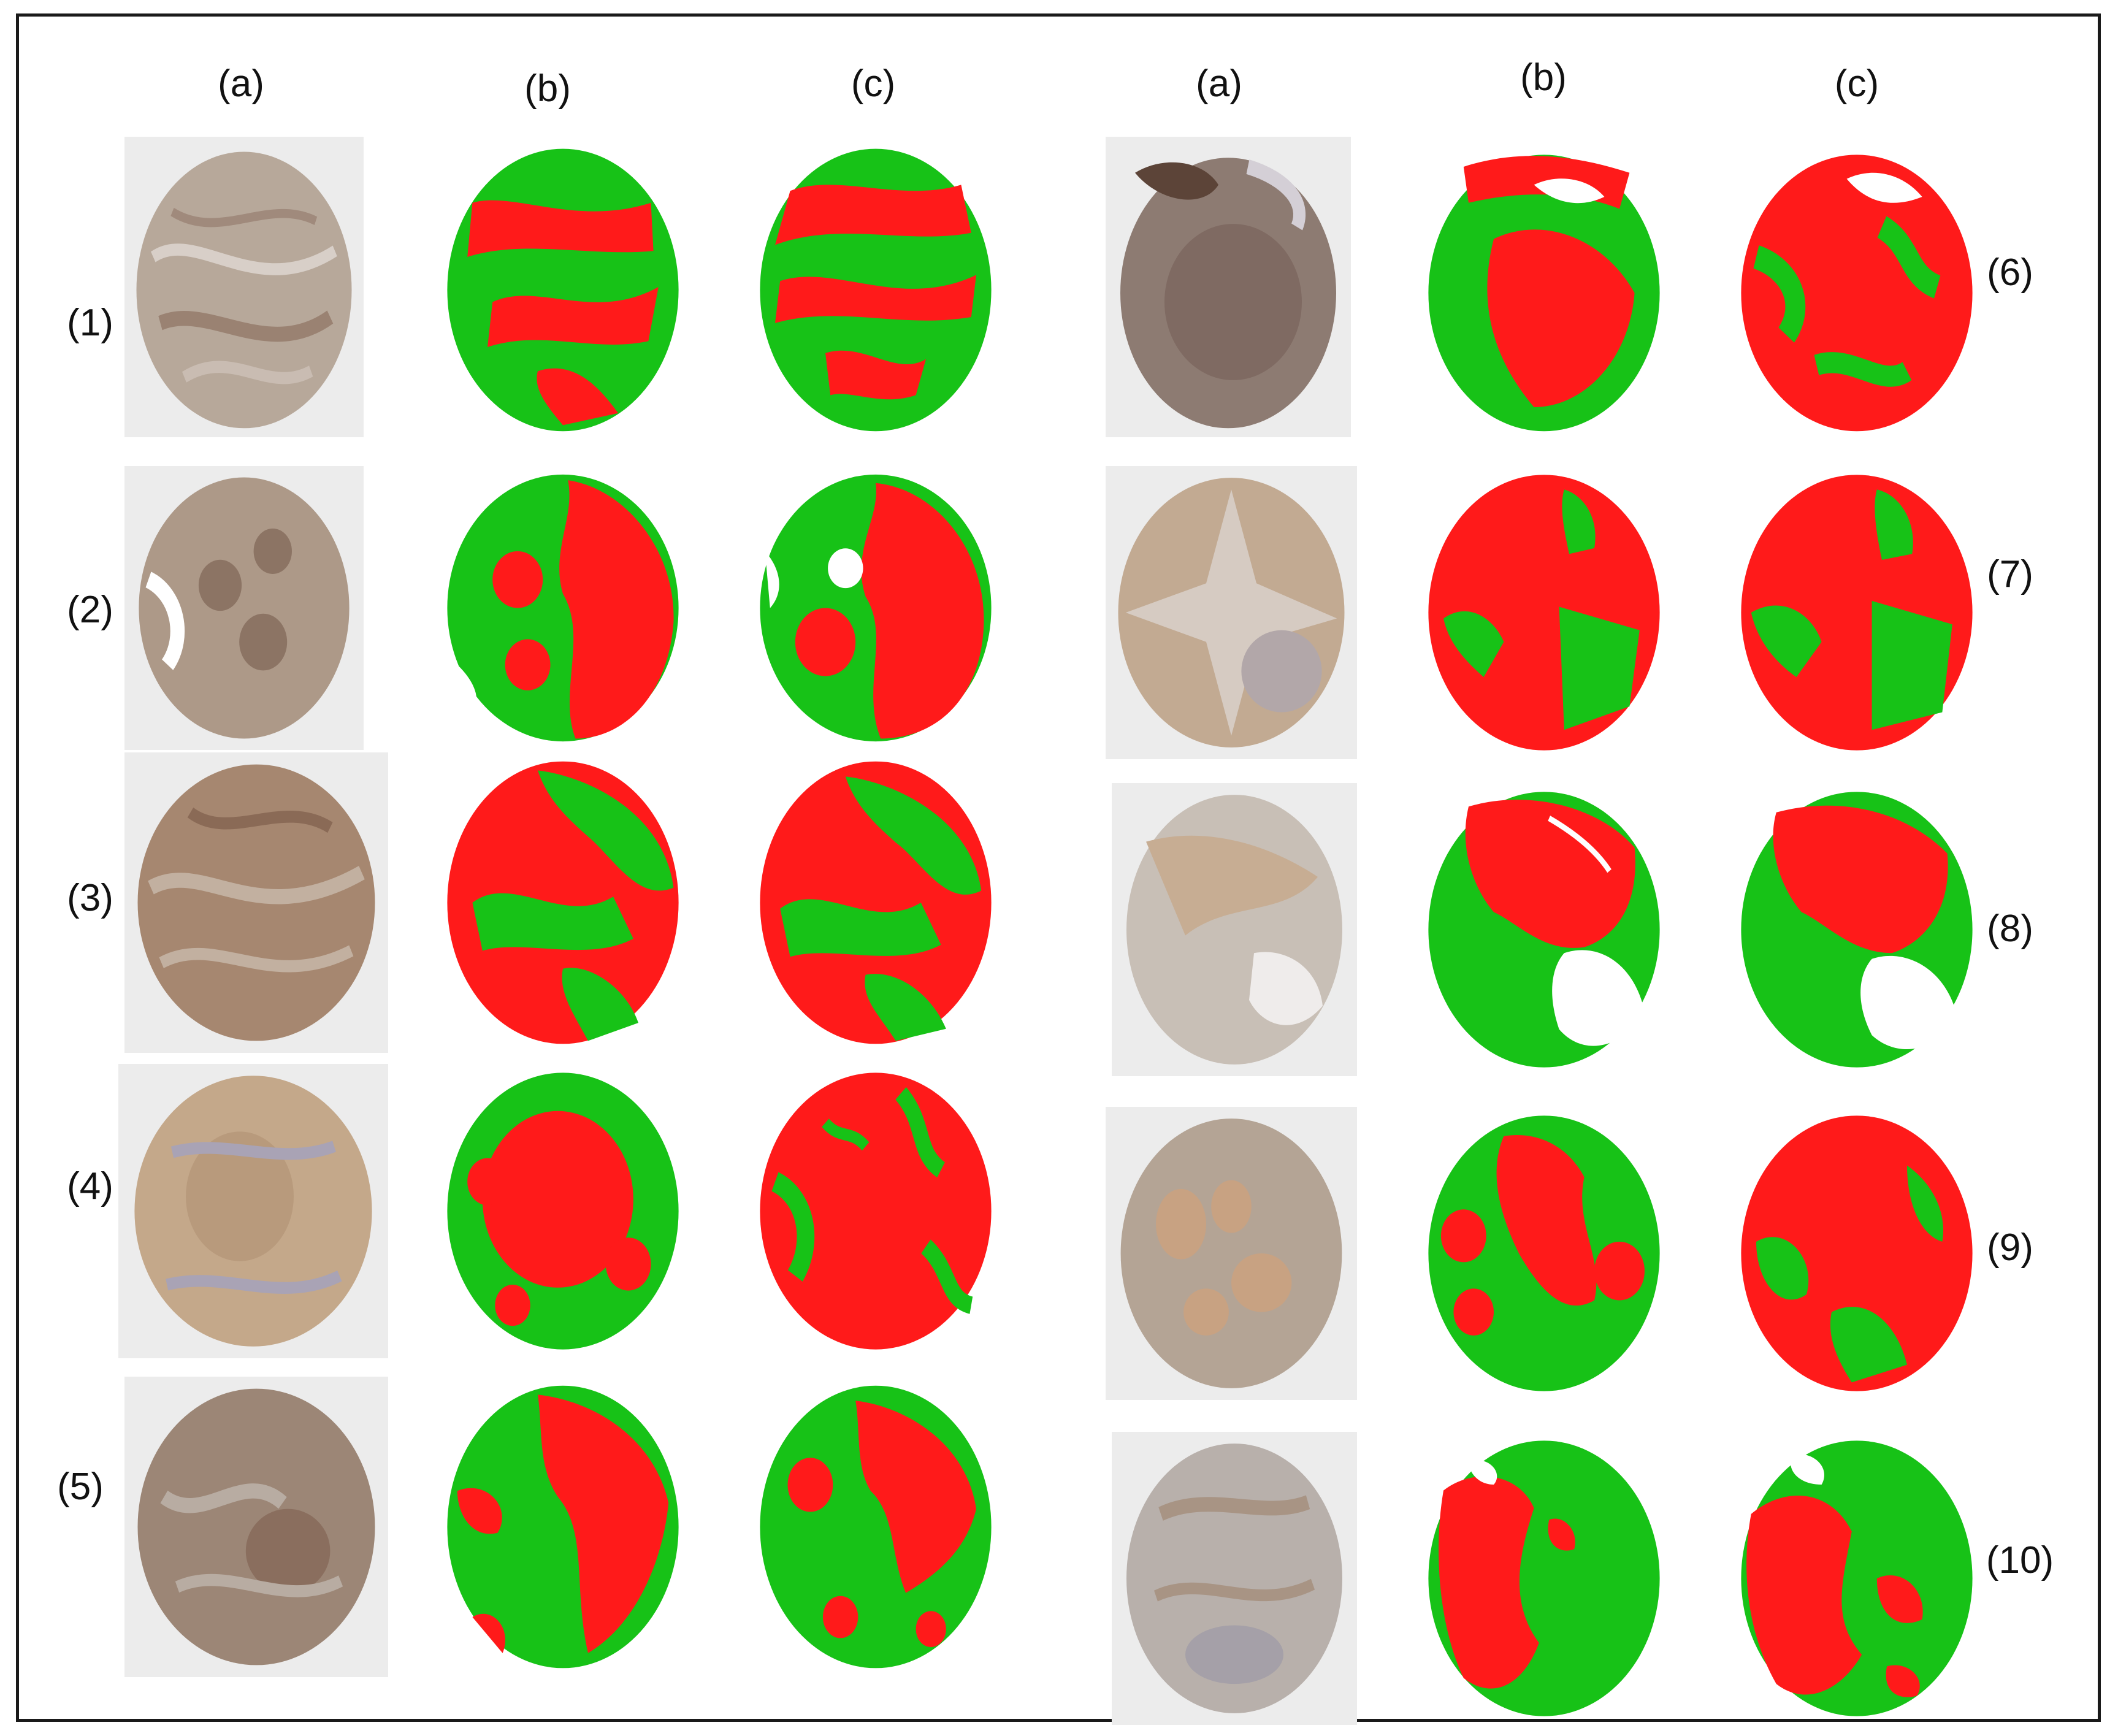 The image size is (2118, 1736). What do you see at coordinates (1544, 612) in the screenshot?
I see `segmentation-map-7b` at bounding box center [1544, 612].